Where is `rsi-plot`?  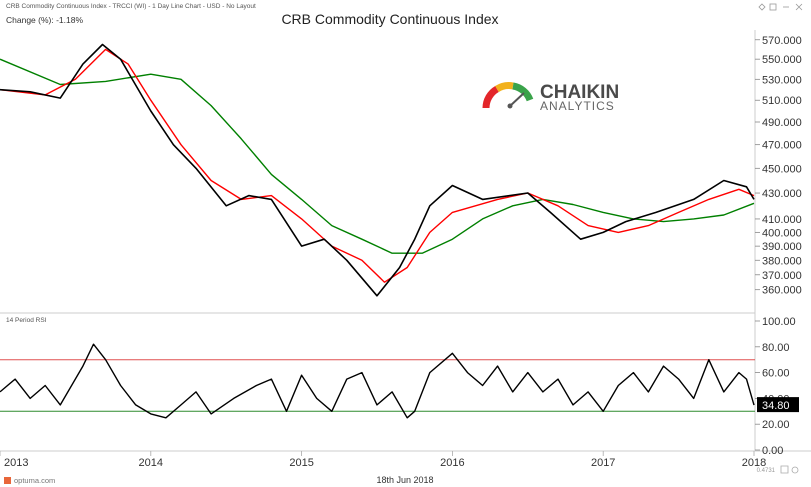 rsi-plot is located at coordinates (377, 381).